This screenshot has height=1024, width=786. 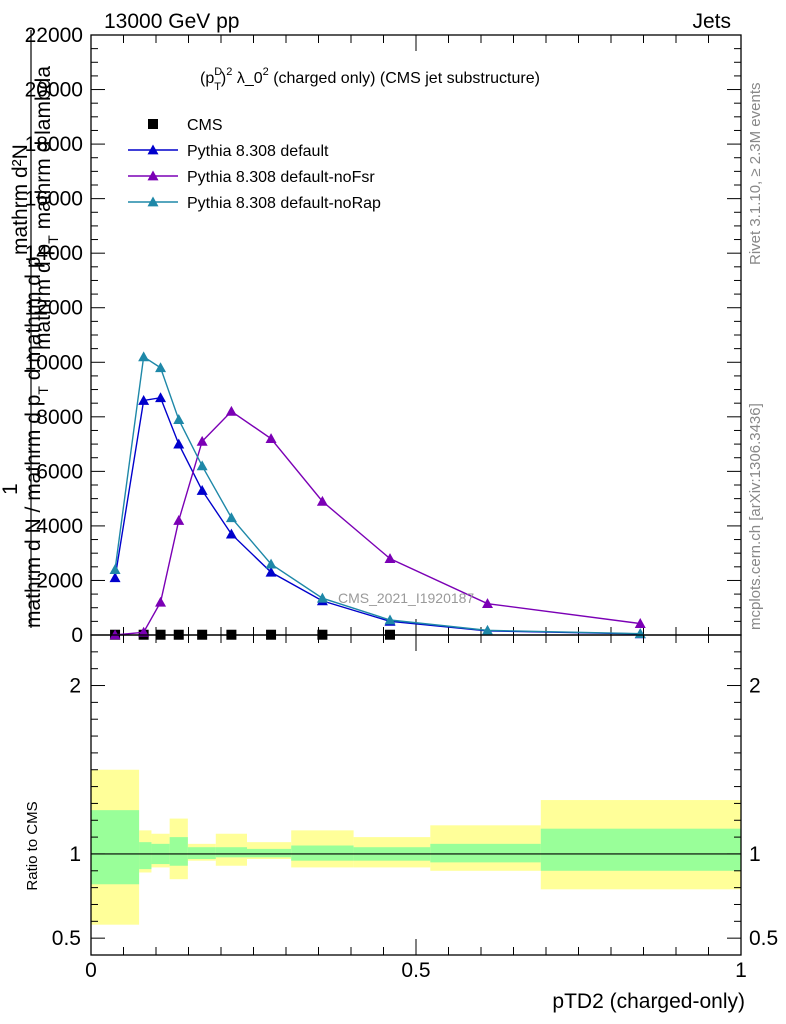 I want to click on x-axis-label: pTD2 (charged-only), so click(x=648, y=1001).